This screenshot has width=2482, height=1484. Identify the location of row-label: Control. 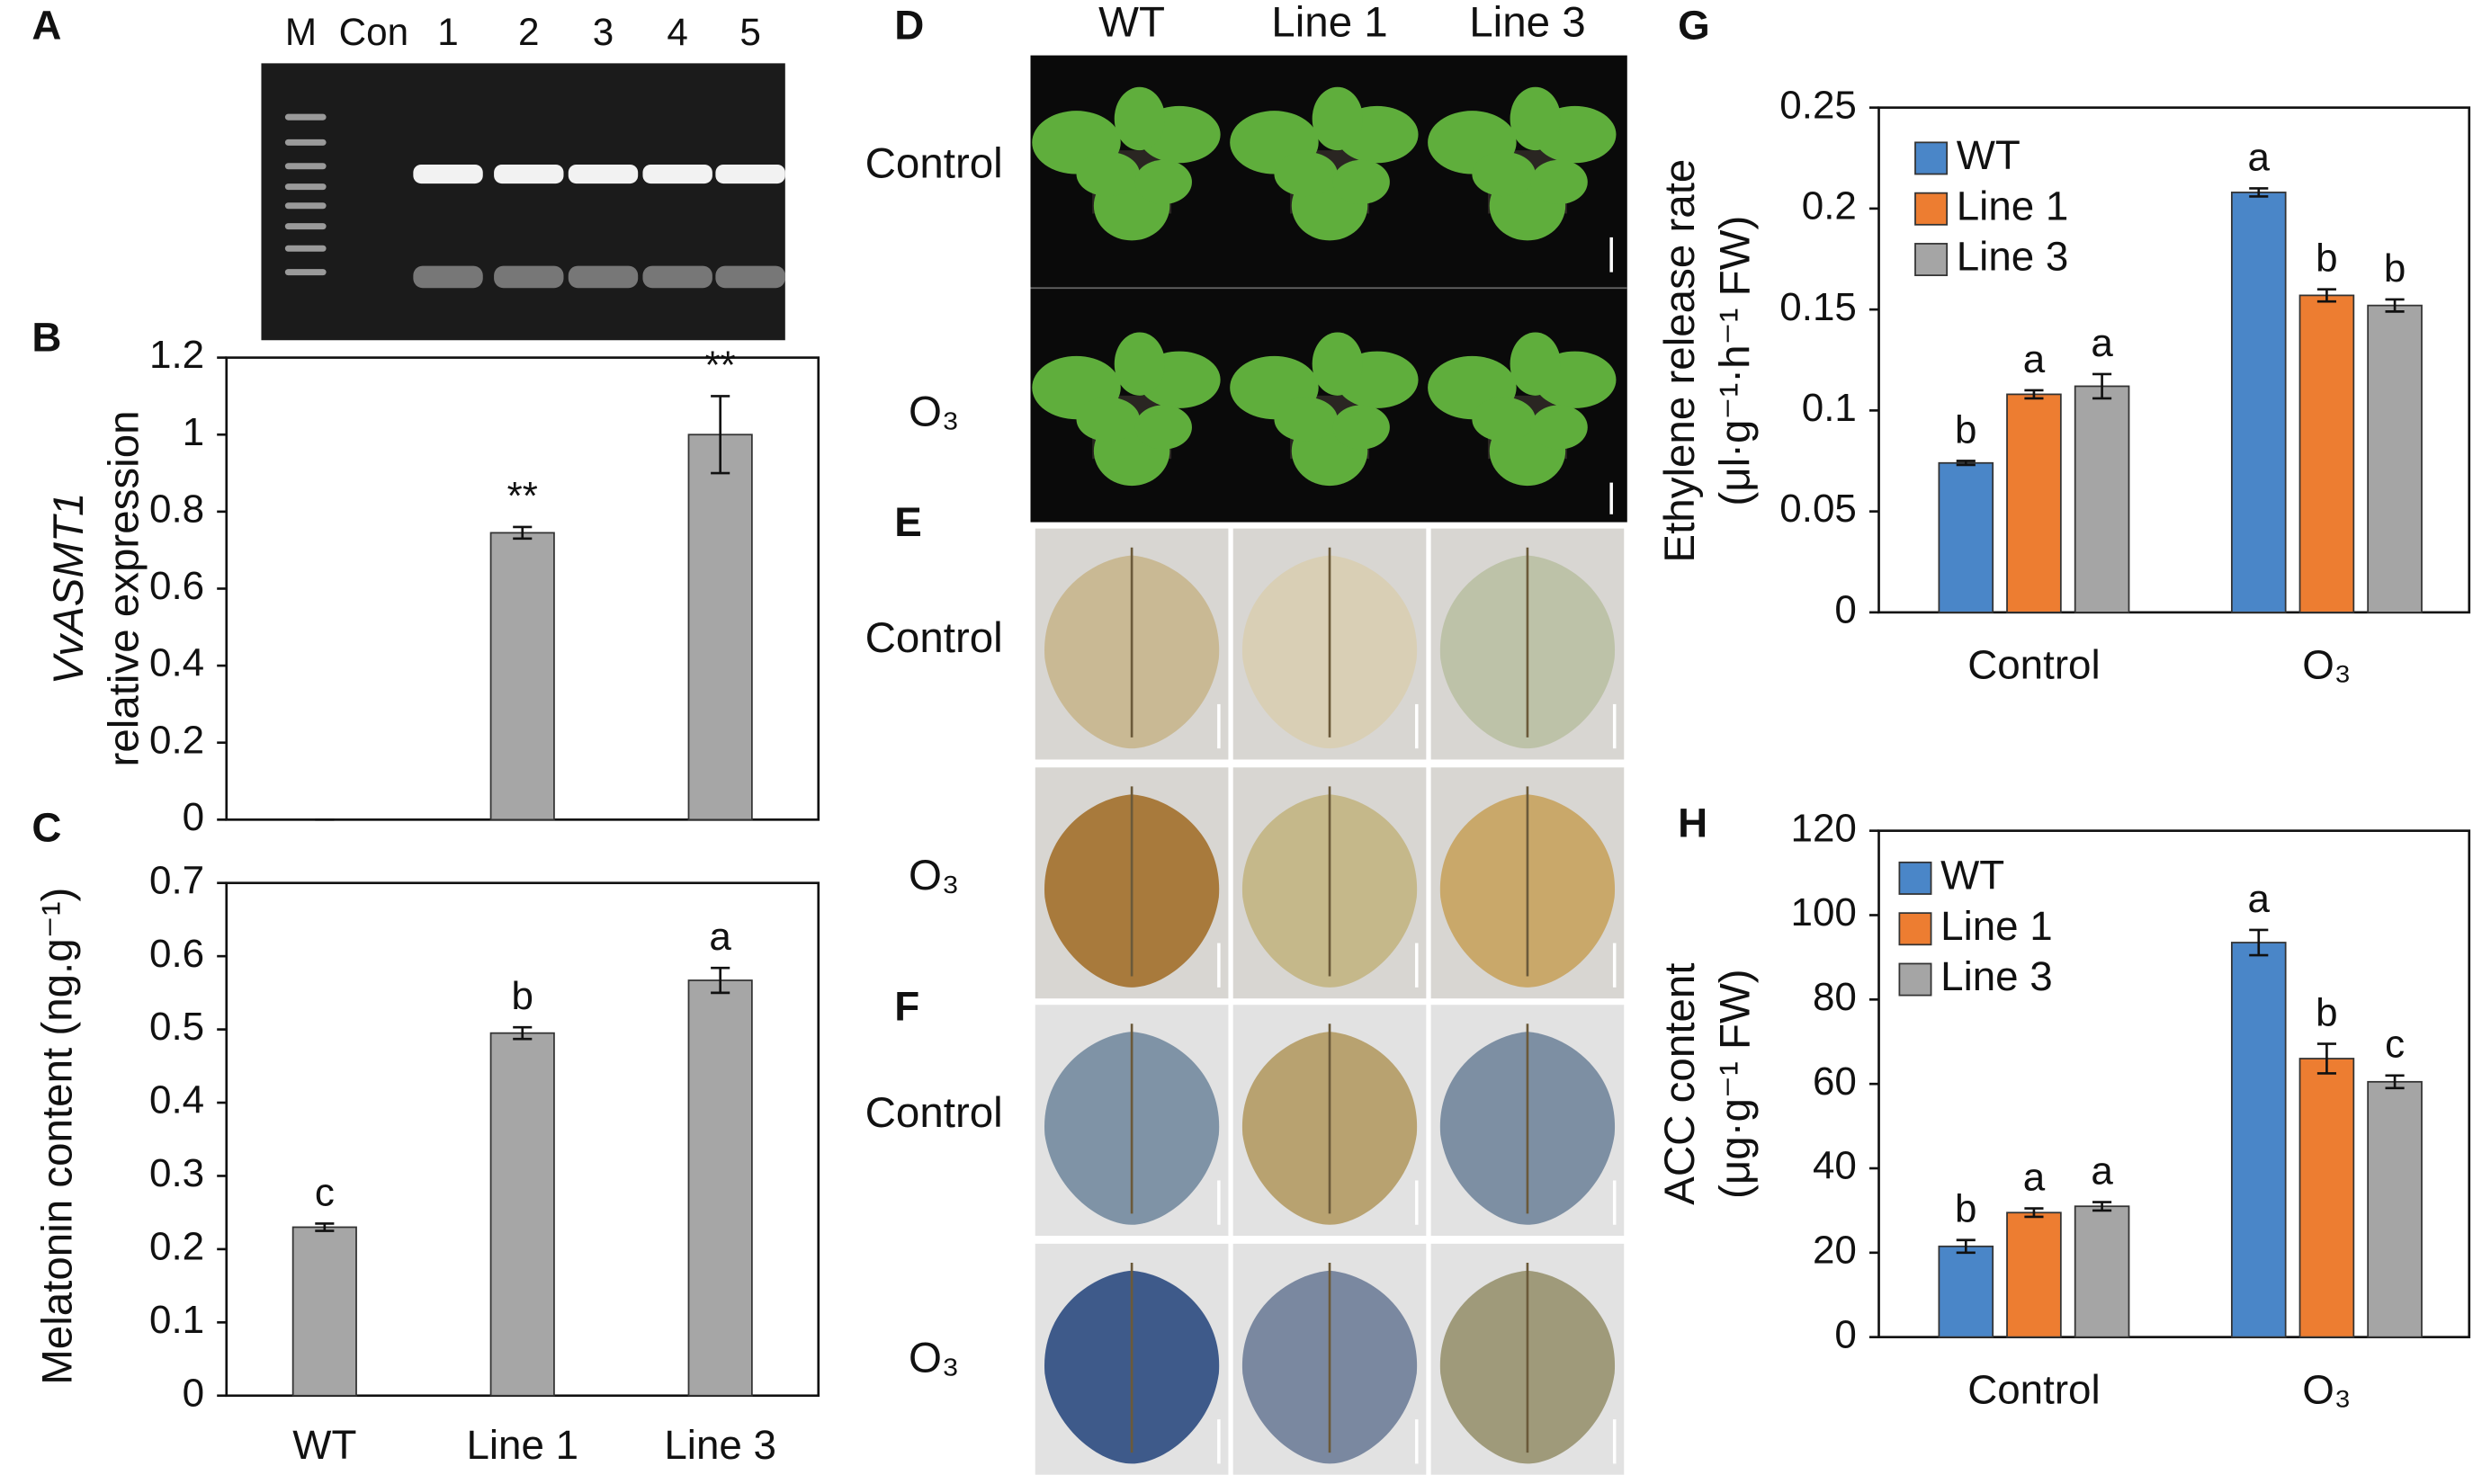
(934, 1113).